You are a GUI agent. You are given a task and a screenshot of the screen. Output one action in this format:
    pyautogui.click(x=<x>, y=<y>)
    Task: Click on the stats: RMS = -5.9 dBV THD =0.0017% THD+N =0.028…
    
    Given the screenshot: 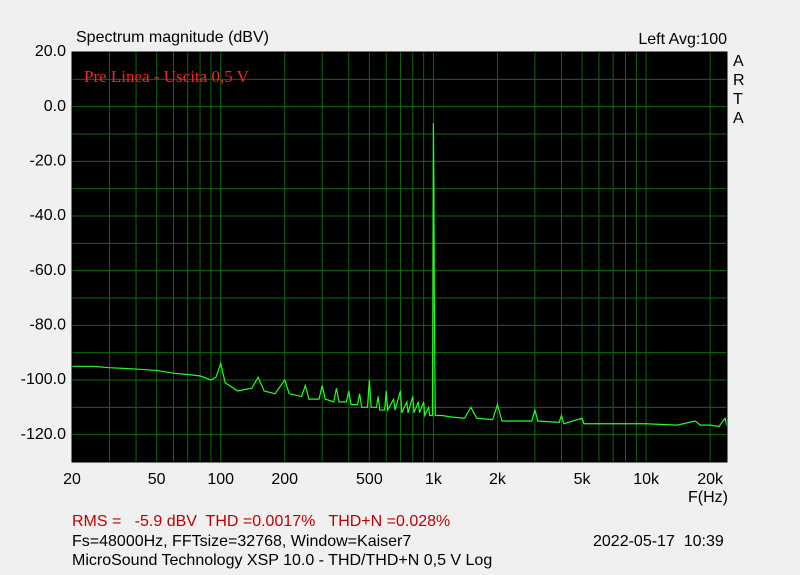 What is the action you would take?
    pyautogui.click(x=261, y=521)
    